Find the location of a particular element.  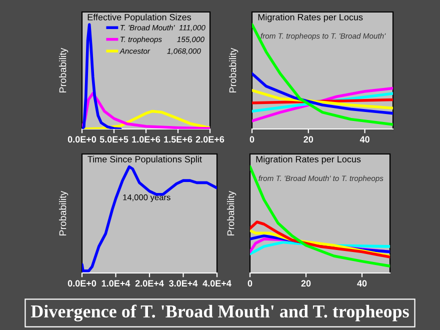

x-tick-label: 2.0E+4 is located at coordinates (149, 283).